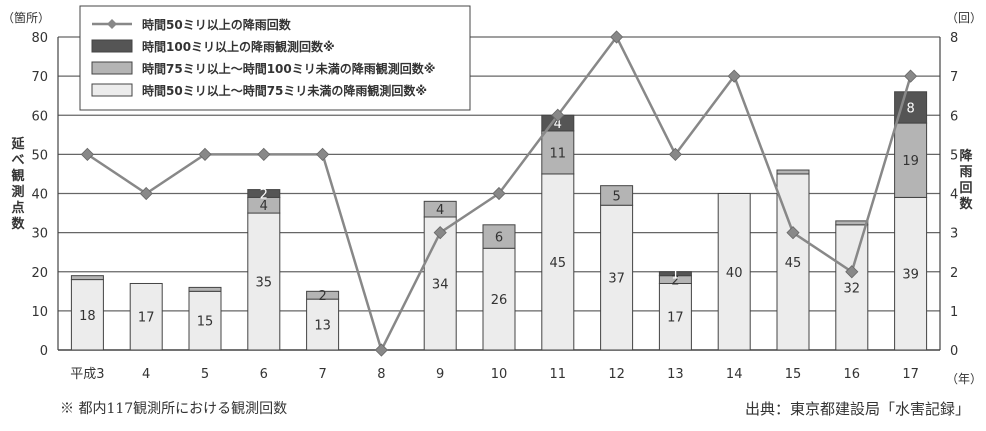 The width and height of the screenshot is (986, 431). What do you see at coordinates (616, 374) in the screenshot?
I see `x-tick-label: 12` at bounding box center [616, 374].